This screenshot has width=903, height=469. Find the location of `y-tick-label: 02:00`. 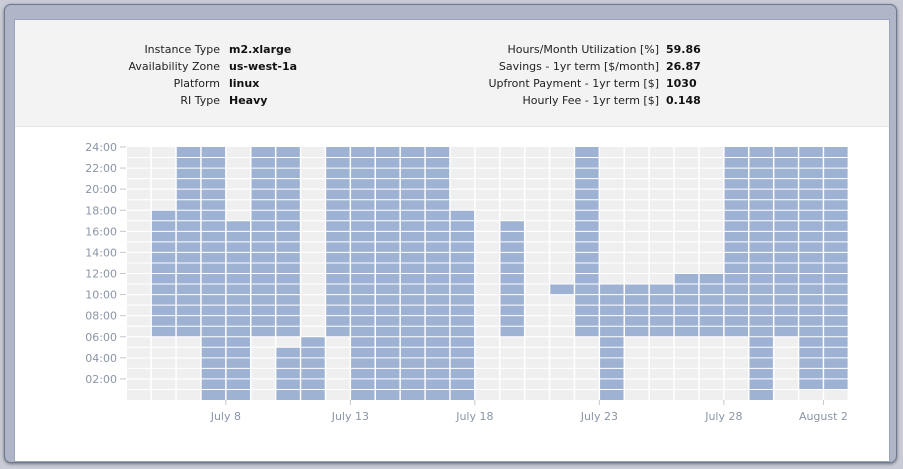

y-tick-label: 02:00 is located at coordinates (101, 379).